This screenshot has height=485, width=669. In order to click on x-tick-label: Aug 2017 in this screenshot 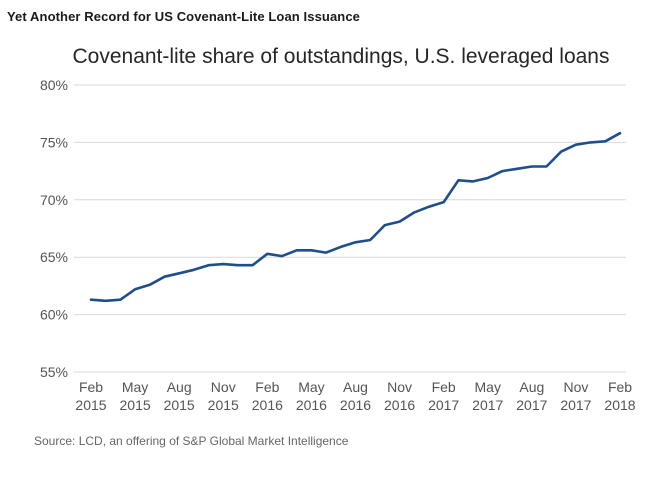, I will do `click(531, 396)`.